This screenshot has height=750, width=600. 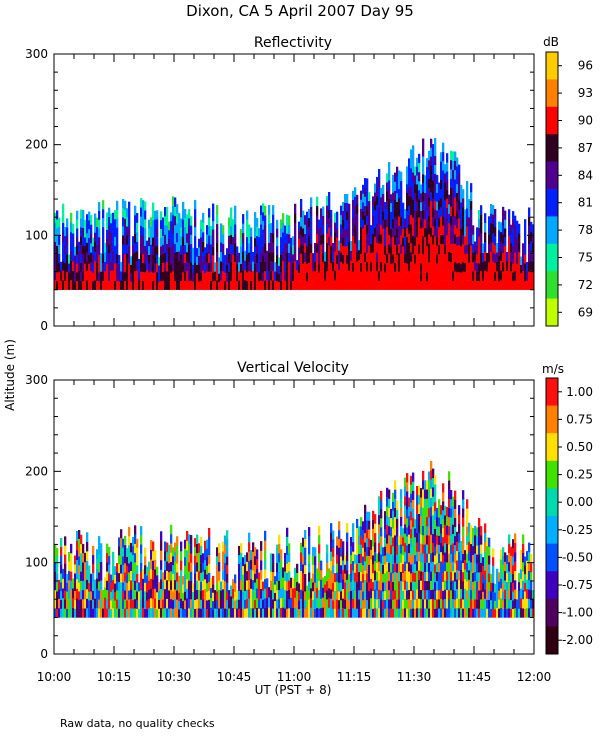 I want to click on colorbar-label: 1.00, so click(x=579, y=392).